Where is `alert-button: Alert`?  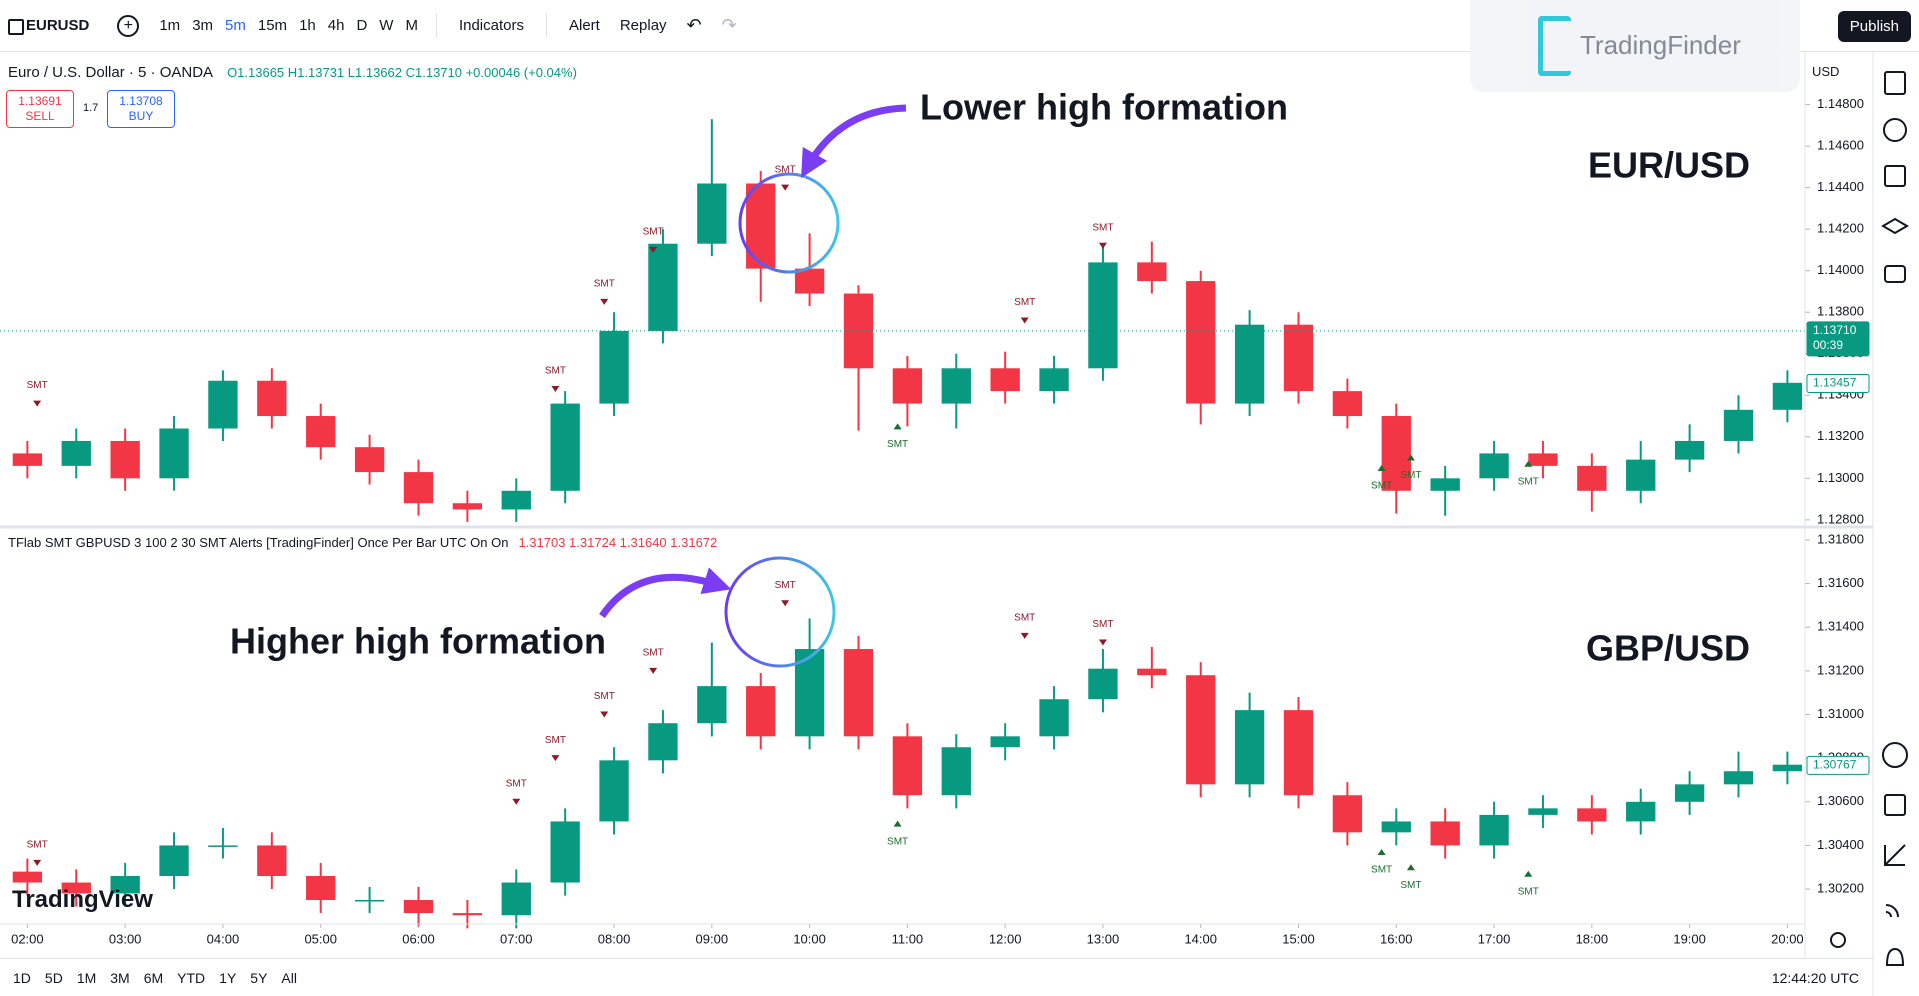
alert-button: Alert is located at coordinates (584, 25).